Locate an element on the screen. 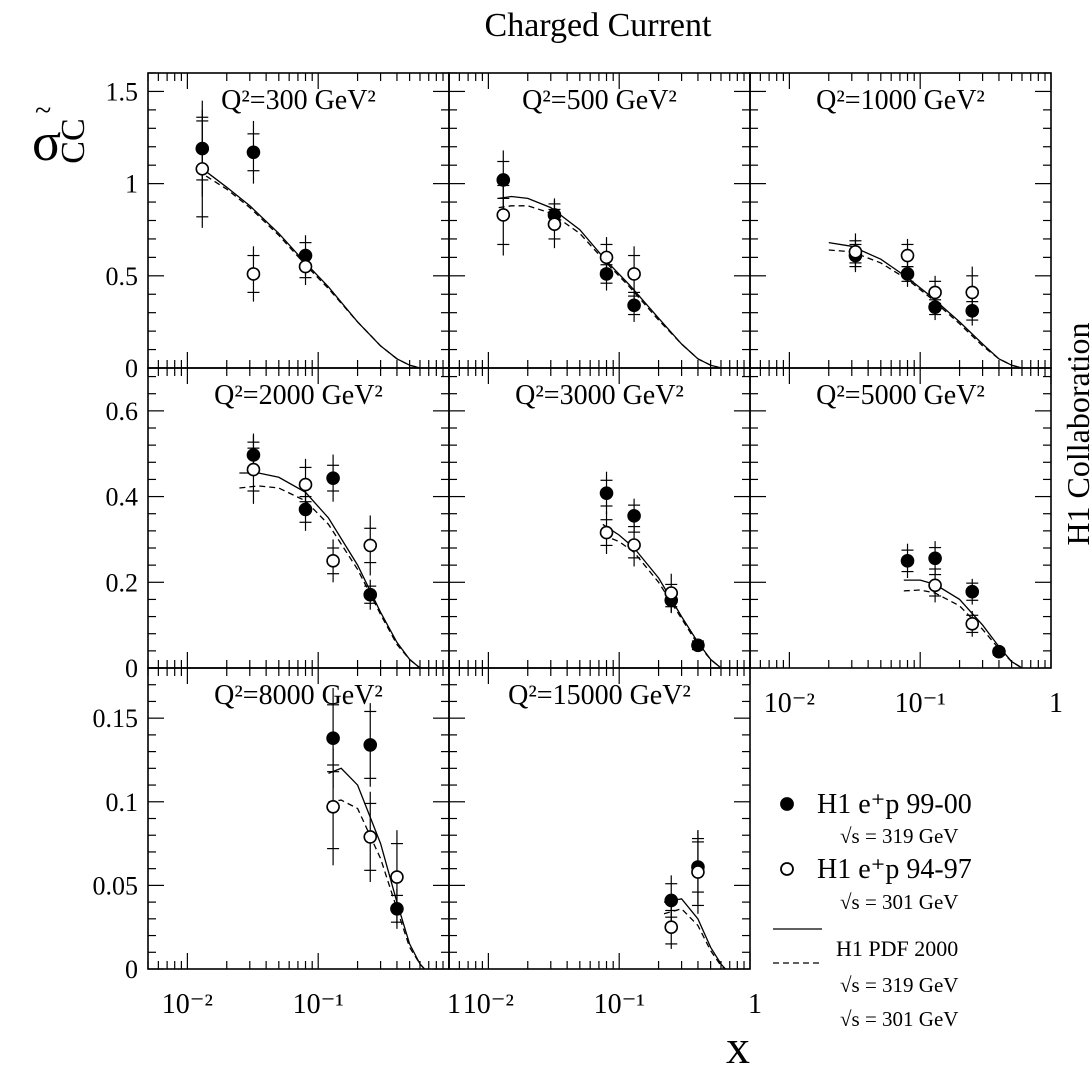 The image size is (1090, 1071). panel-title: Q²=3000 GeV² is located at coordinates (599, 395).